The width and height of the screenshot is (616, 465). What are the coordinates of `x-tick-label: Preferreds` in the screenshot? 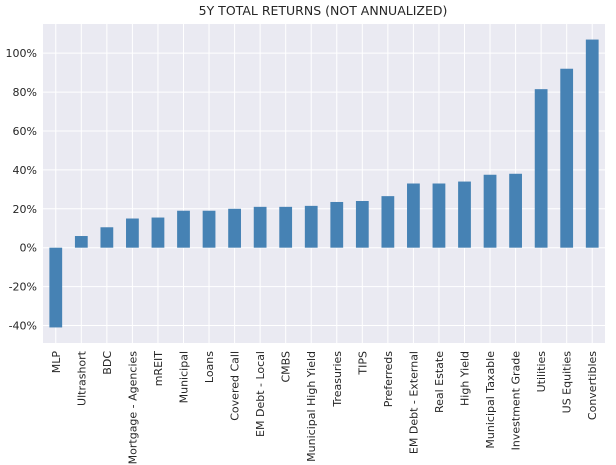 It's located at (388, 379).